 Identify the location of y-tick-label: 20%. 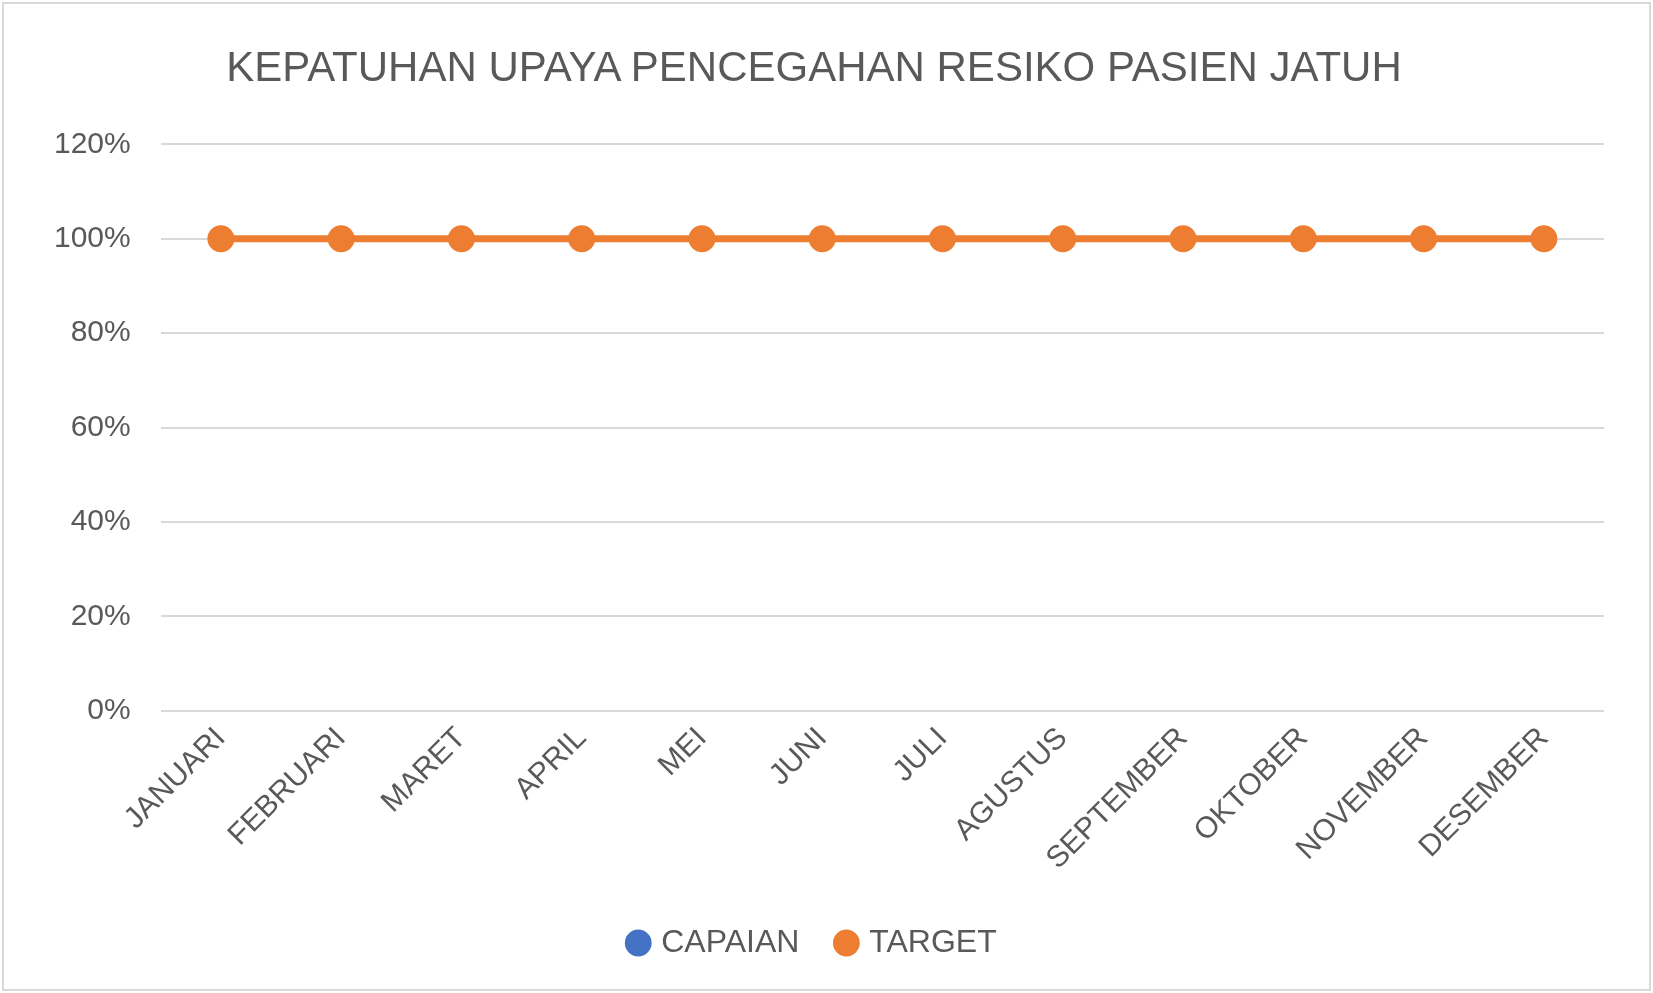
(100, 614).